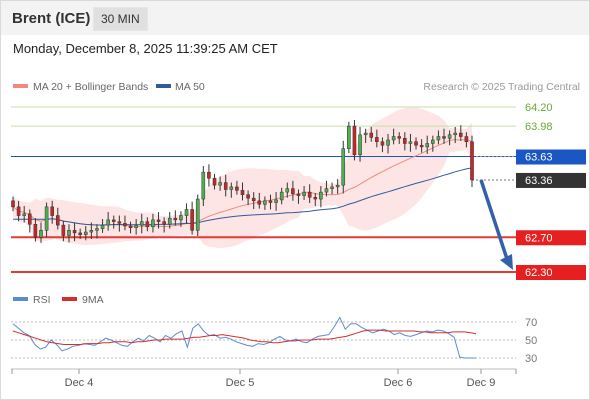 The width and height of the screenshot is (590, 400). Describe the element at coordinates (20, 86) in the screenshot. I see `legend-ma20-swatch` at that location.